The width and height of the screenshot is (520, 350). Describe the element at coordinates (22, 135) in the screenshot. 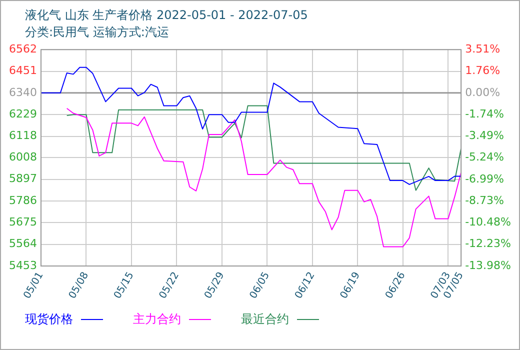

I see `y-tick-label: 6118` at that location.